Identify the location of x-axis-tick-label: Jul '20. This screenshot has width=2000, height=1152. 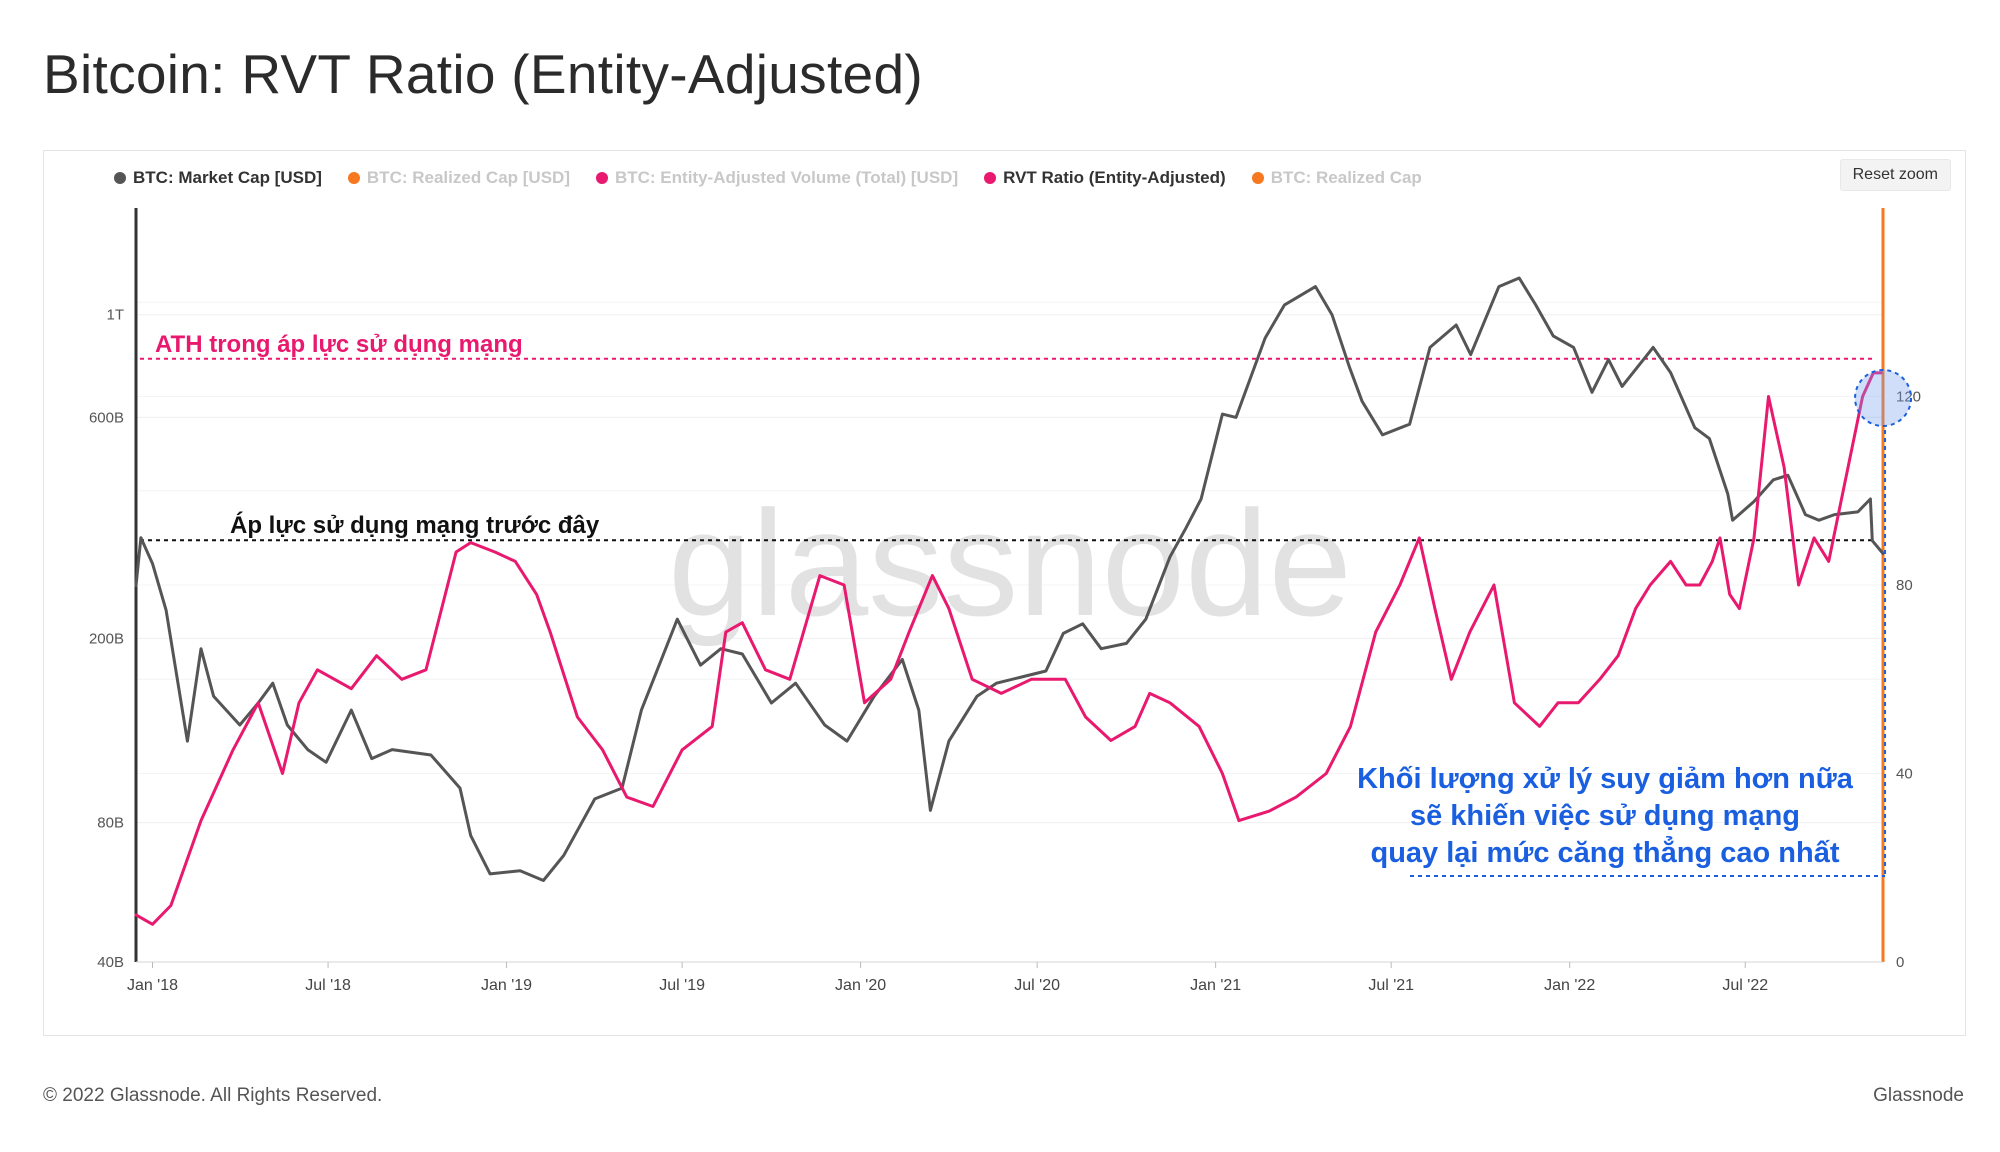
(1037, 985).